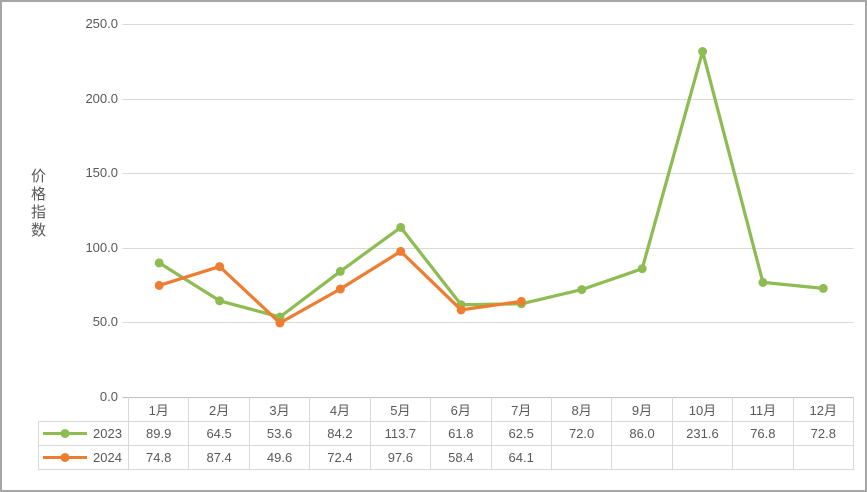  Describe the element at coordinates (642, 434) in the screenshot. I see `value-cell-2023: 86.0` at that location.